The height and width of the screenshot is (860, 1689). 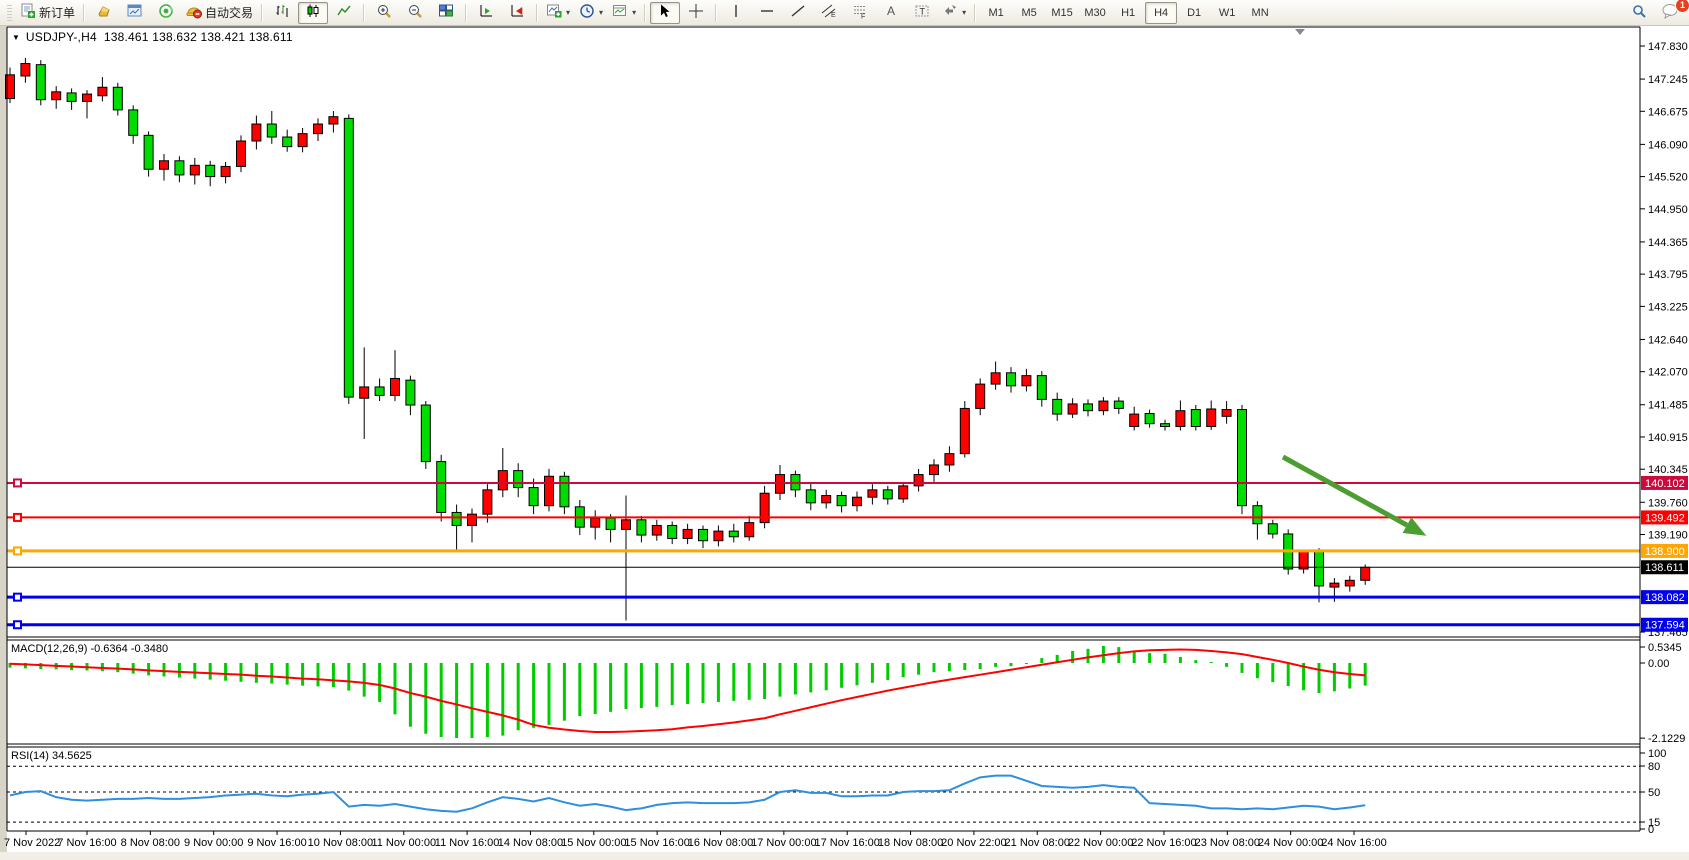 I want to click on timeframe-m5-button: M5, so click(x=1029, y=13).